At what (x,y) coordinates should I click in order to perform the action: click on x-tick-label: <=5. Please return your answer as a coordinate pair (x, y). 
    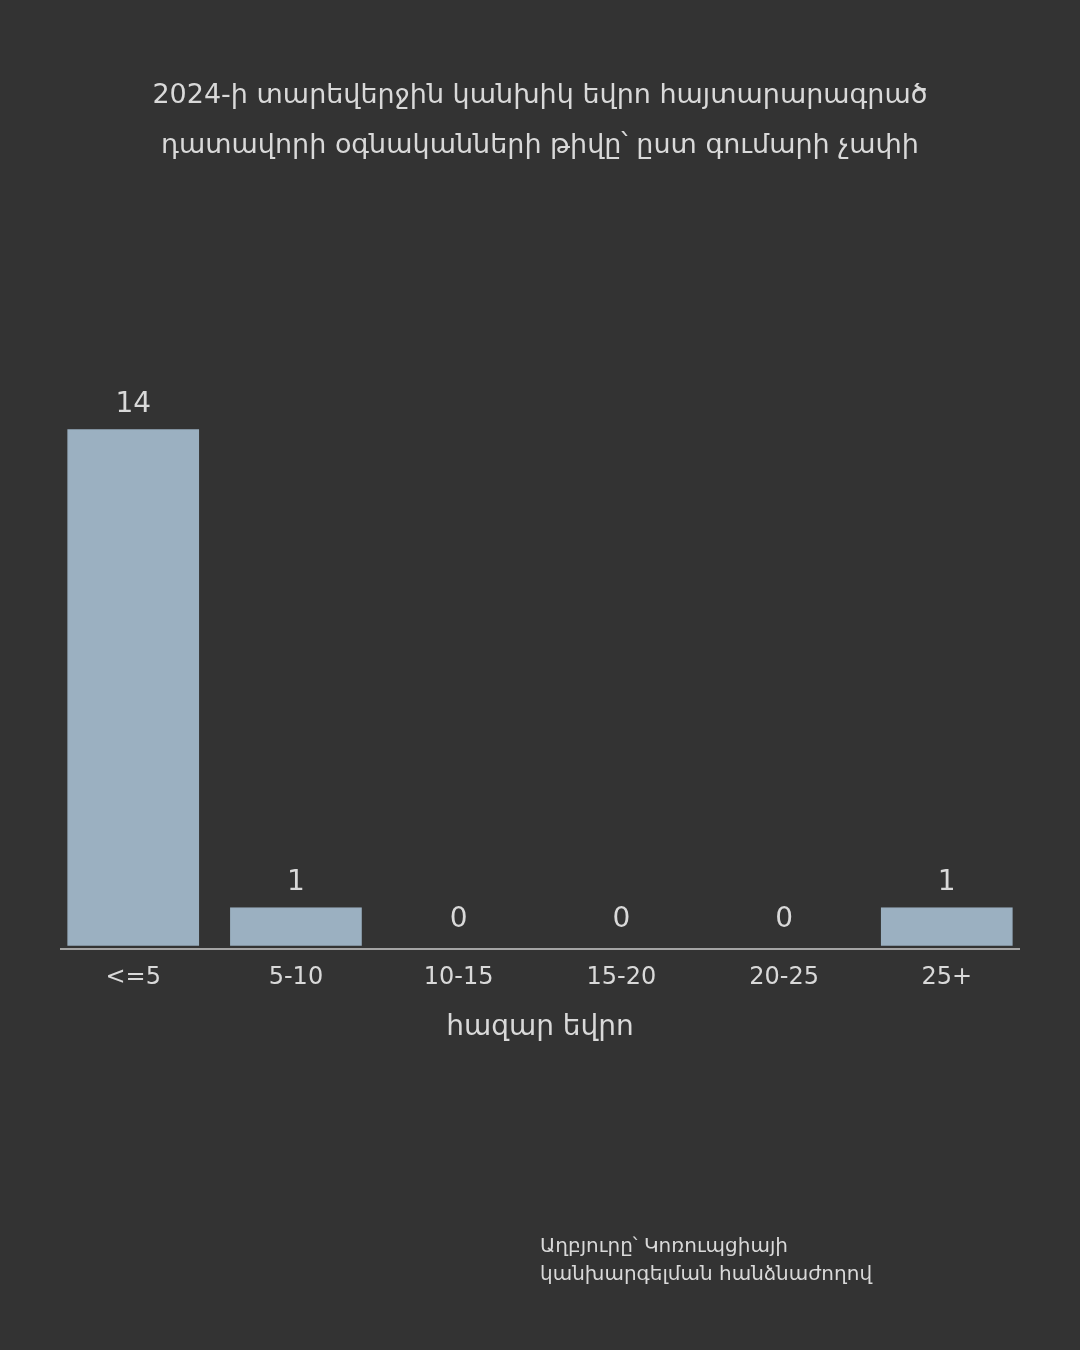
    Looking at the image, I should click on (133, 976).